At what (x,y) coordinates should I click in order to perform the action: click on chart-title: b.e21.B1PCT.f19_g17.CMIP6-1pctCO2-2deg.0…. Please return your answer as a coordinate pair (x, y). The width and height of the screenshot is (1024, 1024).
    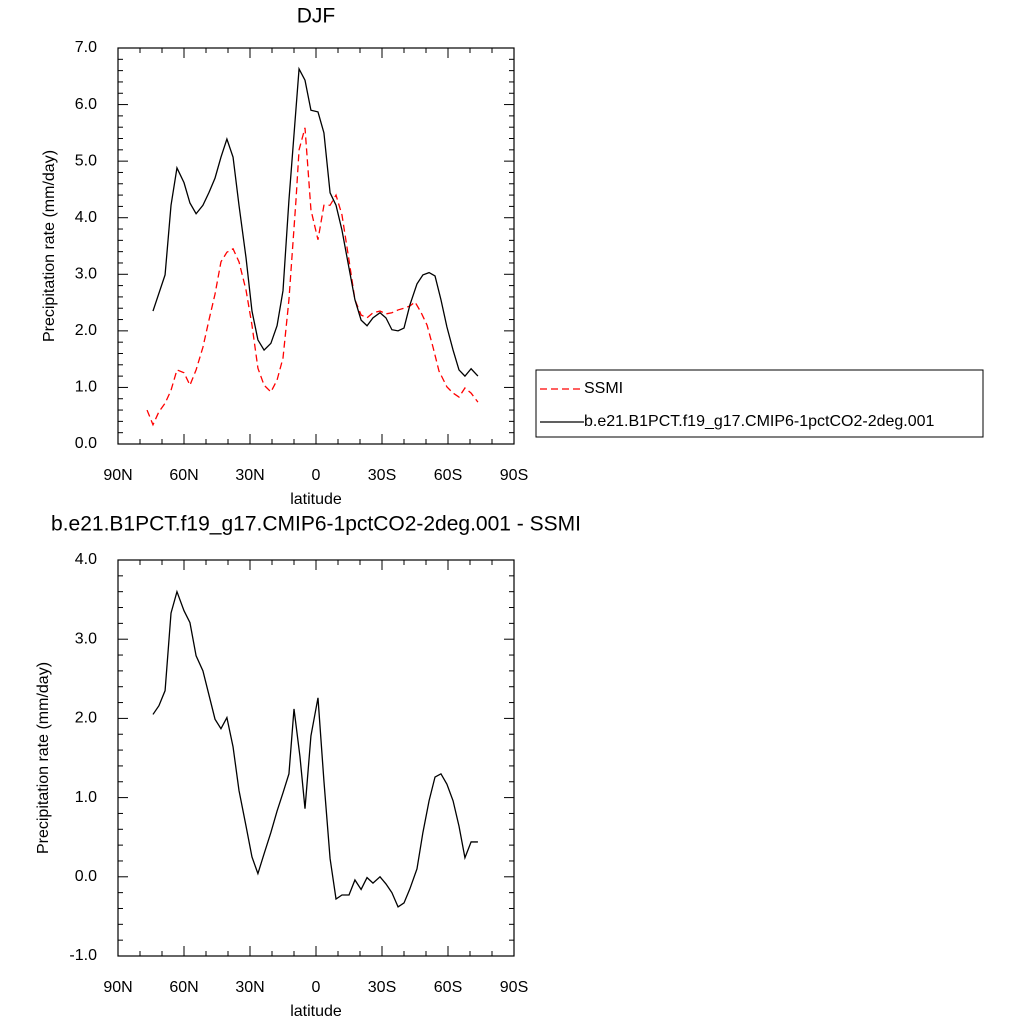
    Looking at the image, I should click on (316, 524).